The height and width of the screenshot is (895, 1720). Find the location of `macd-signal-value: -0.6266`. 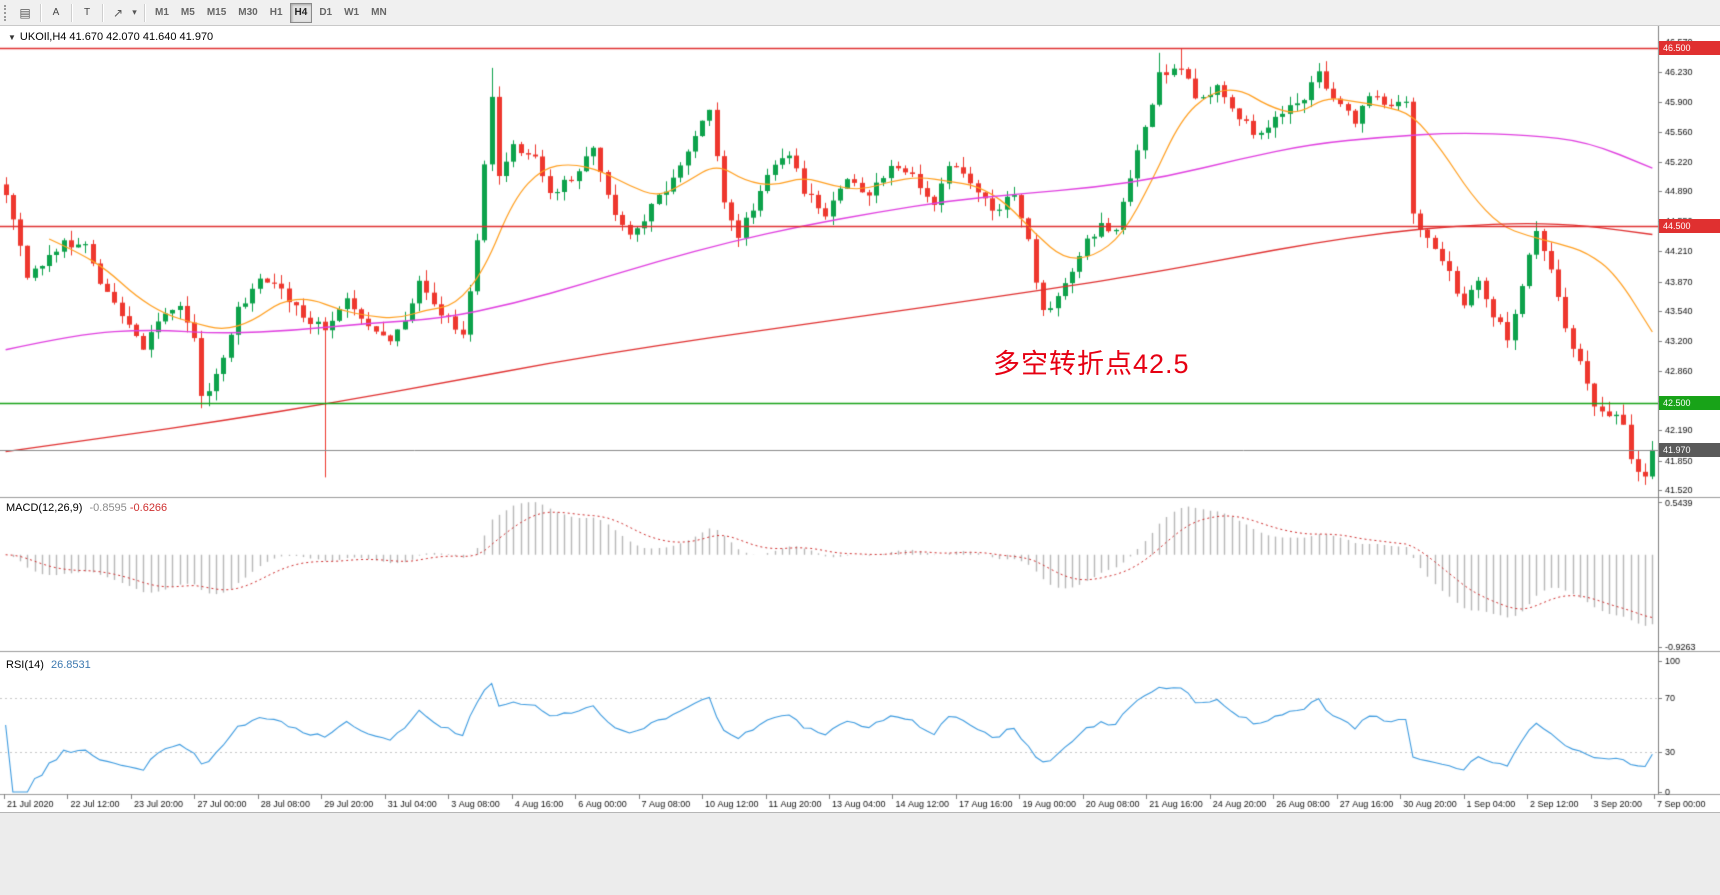

macd-signal-value: -0.6266 is located at coordinates (148, 508).